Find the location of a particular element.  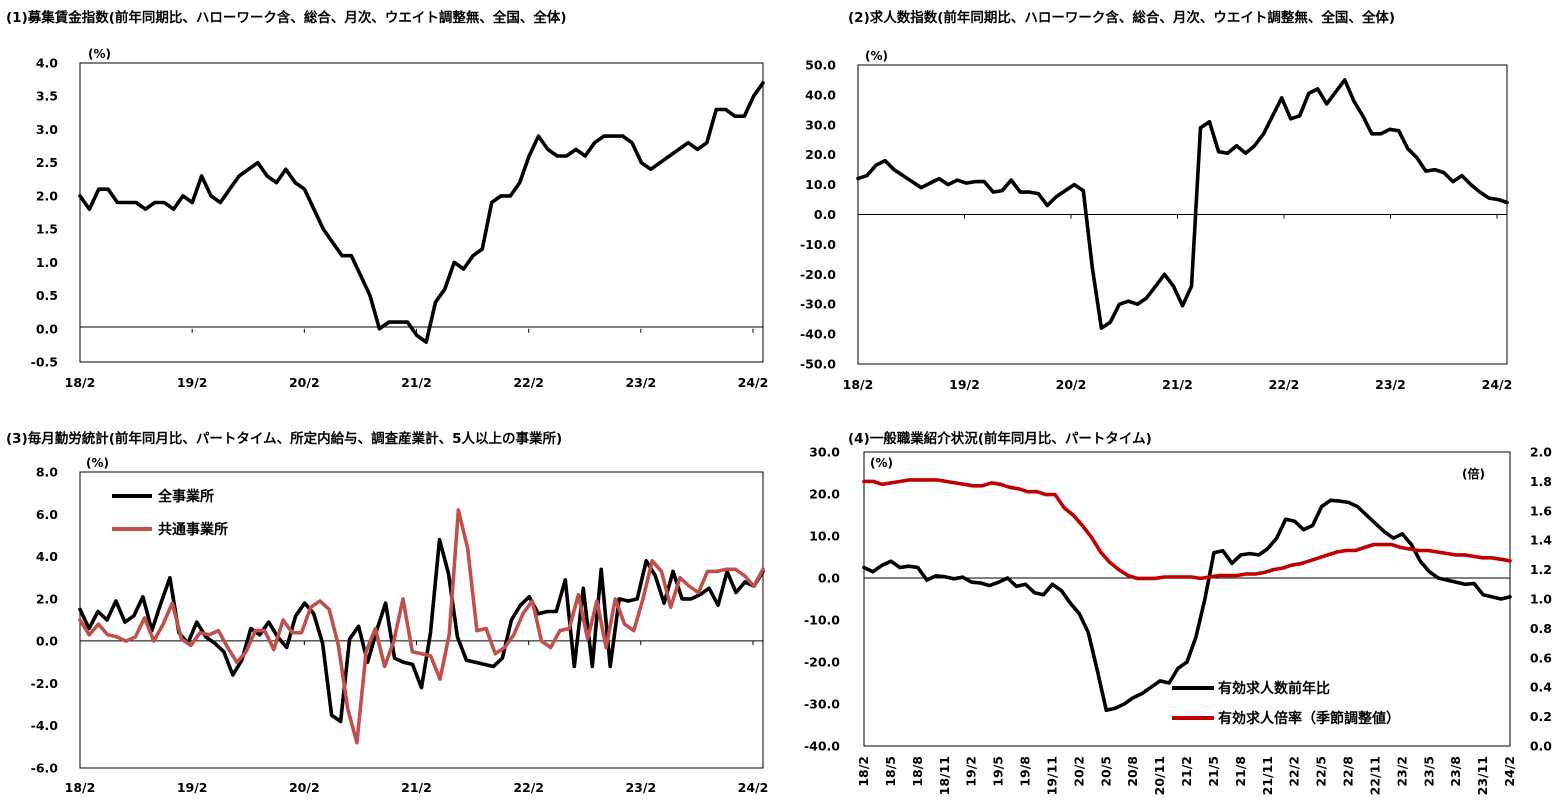

x-tick-label: 23/5 is located at coordinates (1428, 771).